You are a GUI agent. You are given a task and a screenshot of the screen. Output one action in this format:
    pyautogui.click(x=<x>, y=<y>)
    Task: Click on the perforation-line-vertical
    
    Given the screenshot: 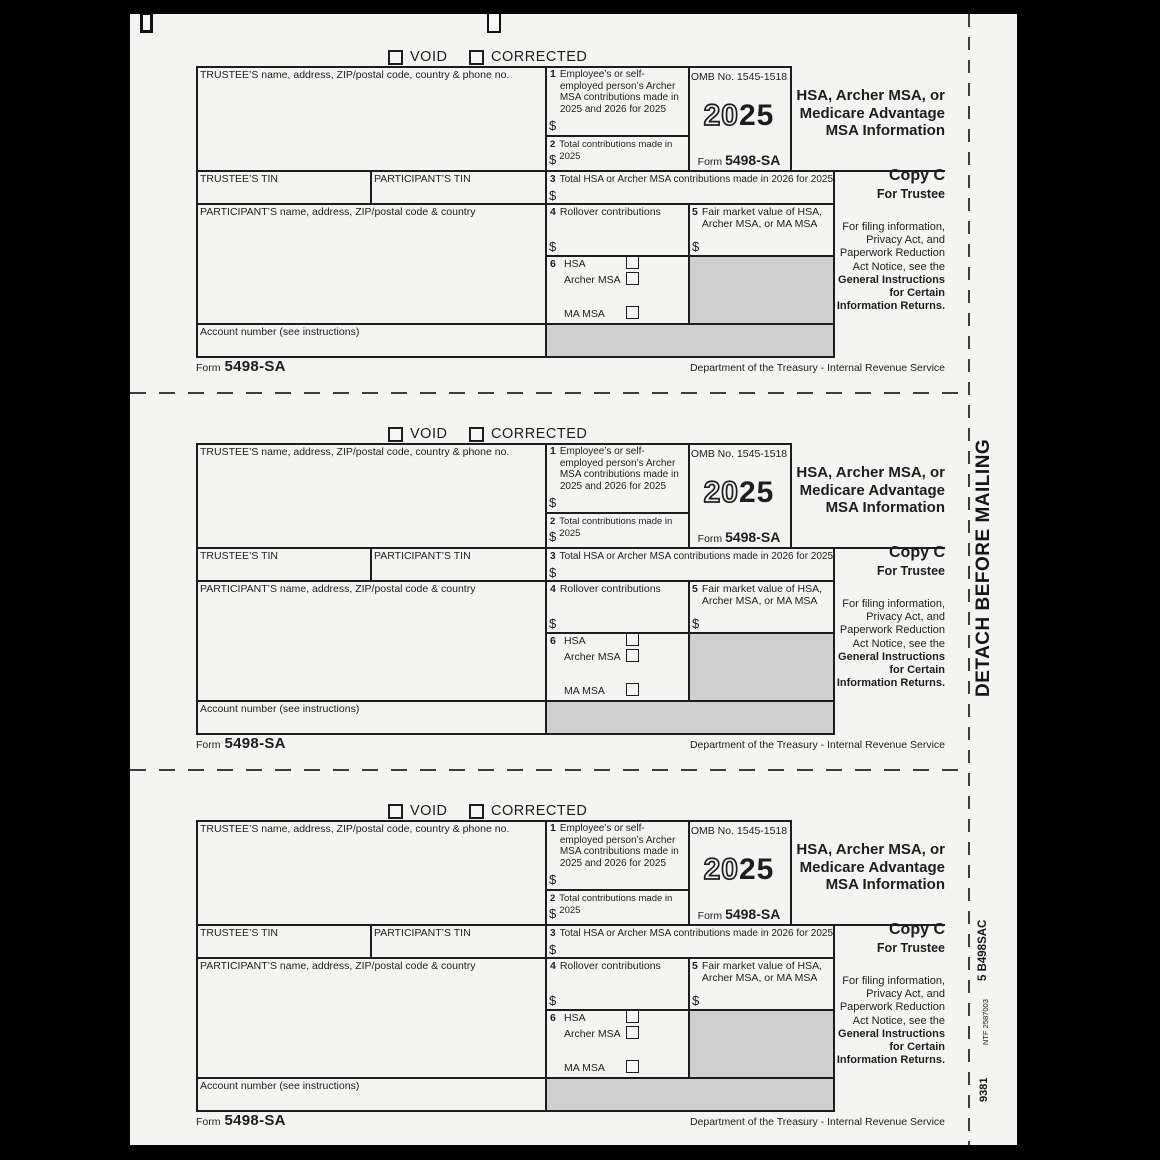 What is the action you would take?
    pyautogui.click(x=969, y=579)
    